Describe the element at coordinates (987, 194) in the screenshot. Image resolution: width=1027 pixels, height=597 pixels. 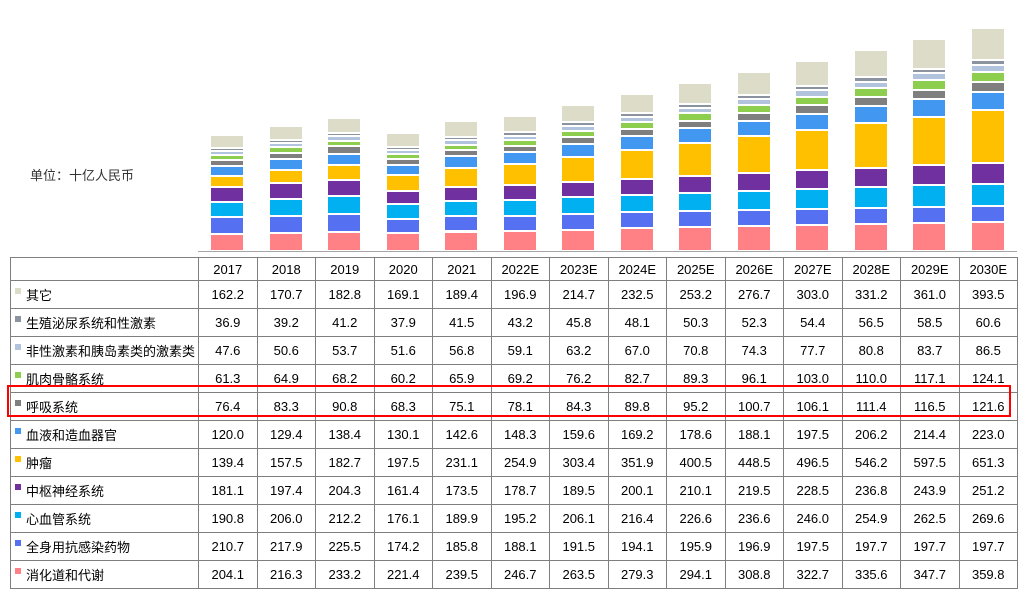
I see `bar-segment-心血管系统-2030E` at that location.